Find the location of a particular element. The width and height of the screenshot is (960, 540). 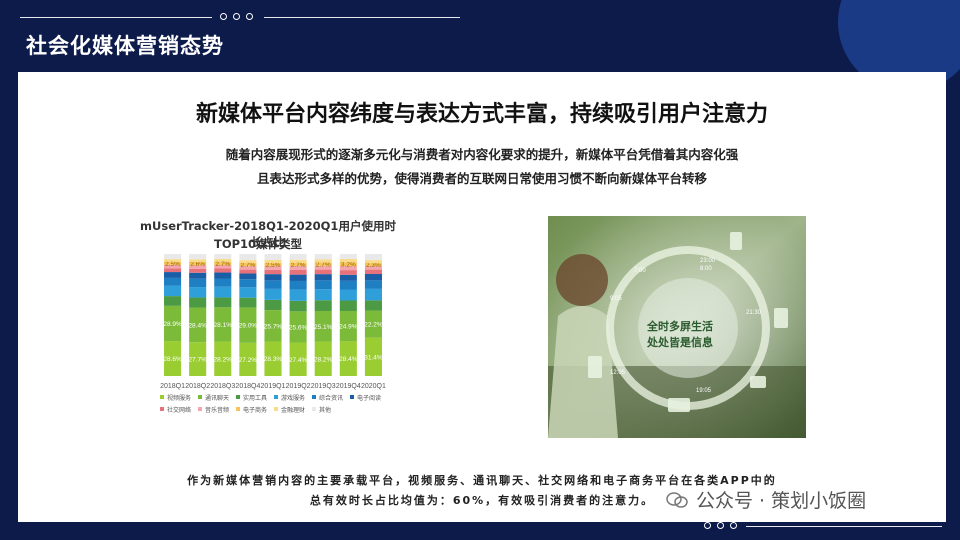

photo-time-label: 9:05 is located at coordinates (616, 299).